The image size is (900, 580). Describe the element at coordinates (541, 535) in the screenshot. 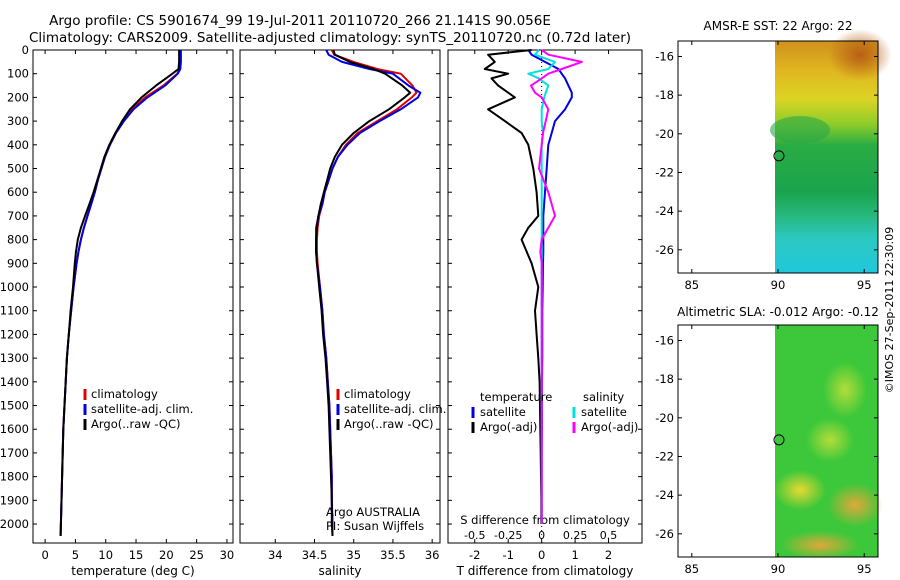

I see `s-tick-label: 0` at that location.